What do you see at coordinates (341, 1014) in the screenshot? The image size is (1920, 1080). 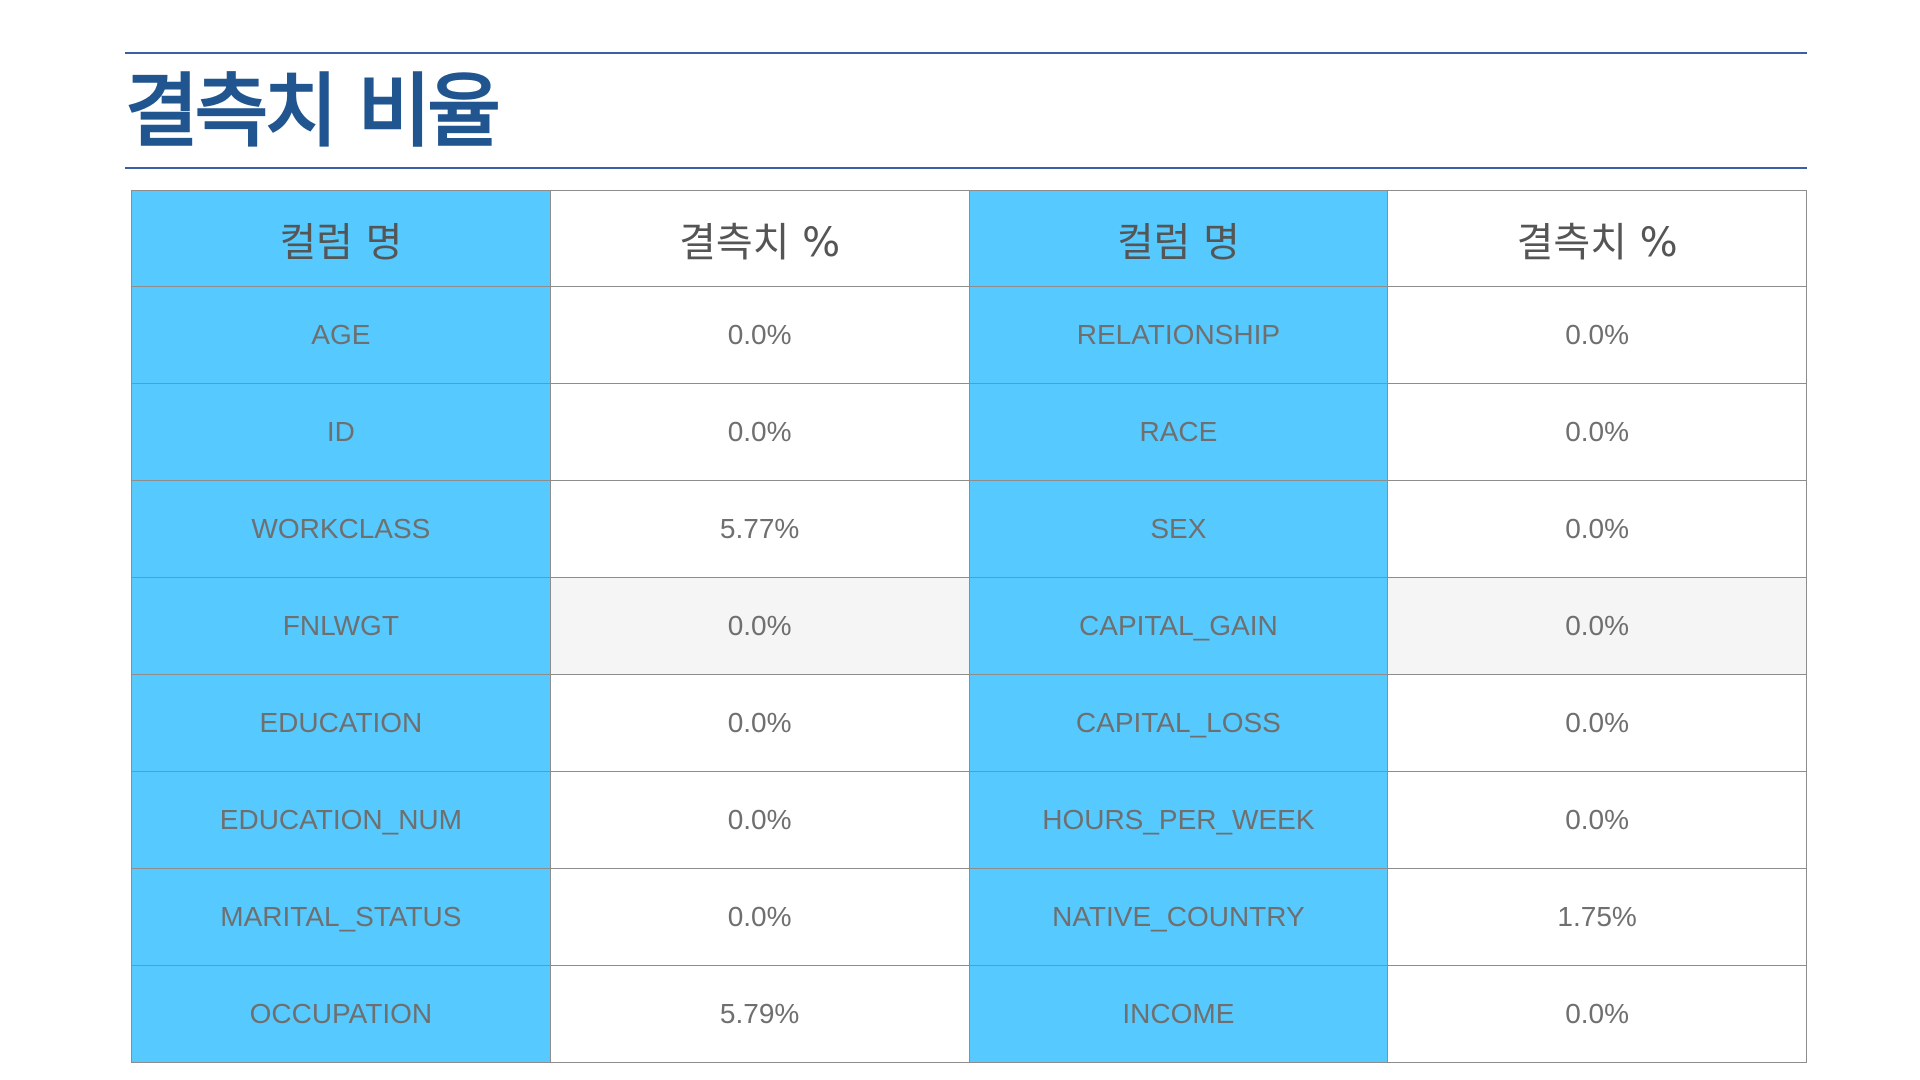 I see `column-name-cell: OCCUPATION` at bounding box center [341, 1014].